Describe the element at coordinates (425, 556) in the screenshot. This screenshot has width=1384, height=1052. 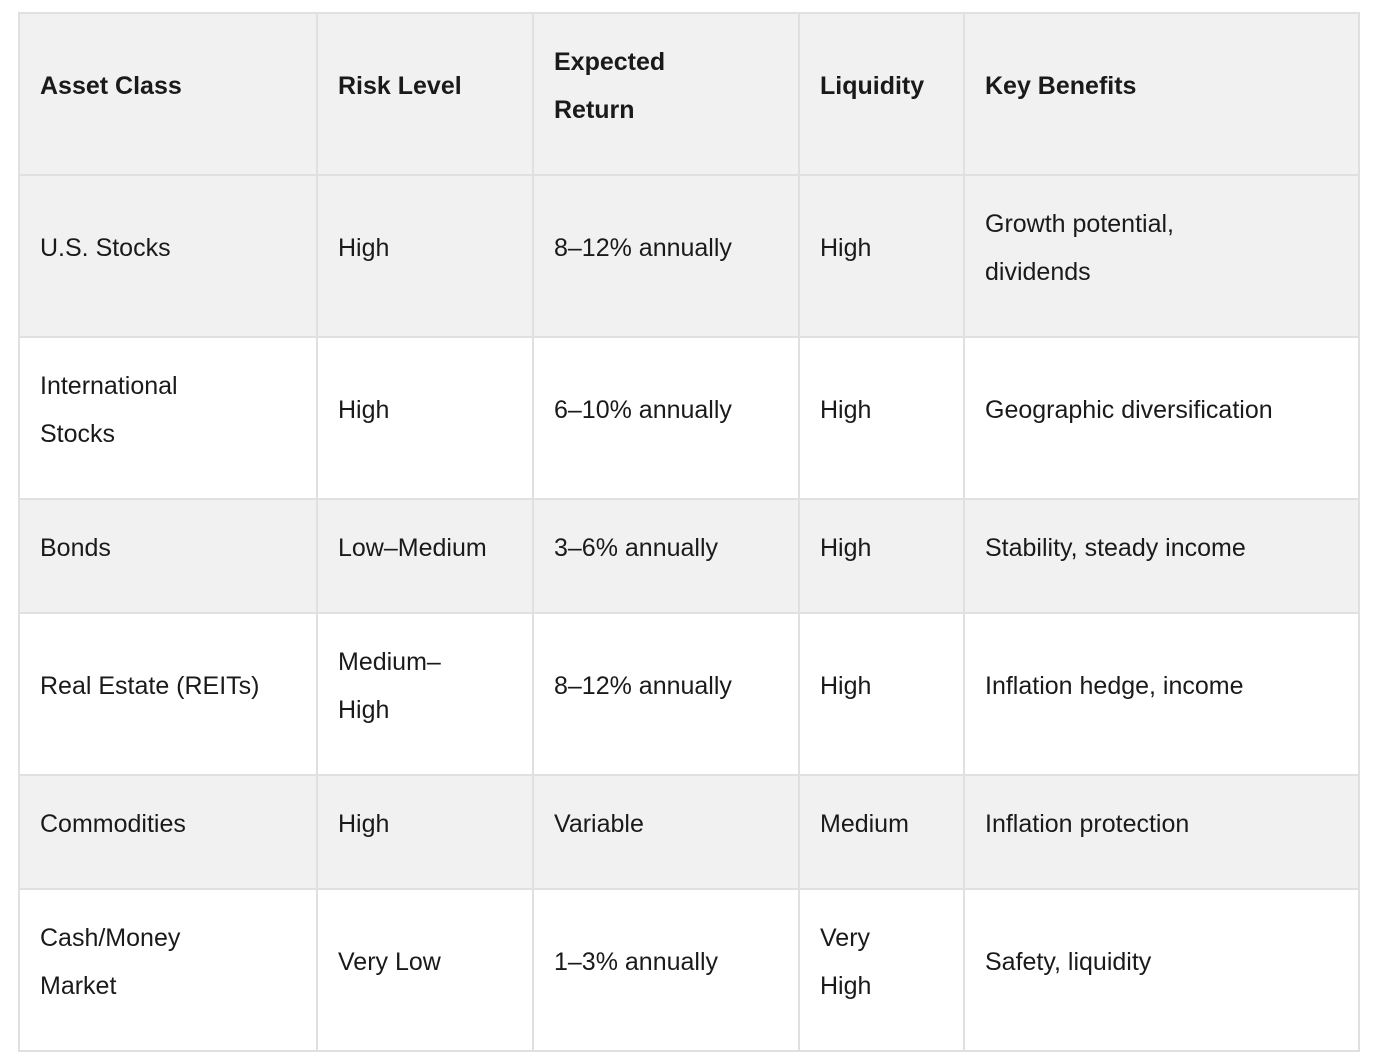
I see `cell-risk-level: Low–Medium` at that location.